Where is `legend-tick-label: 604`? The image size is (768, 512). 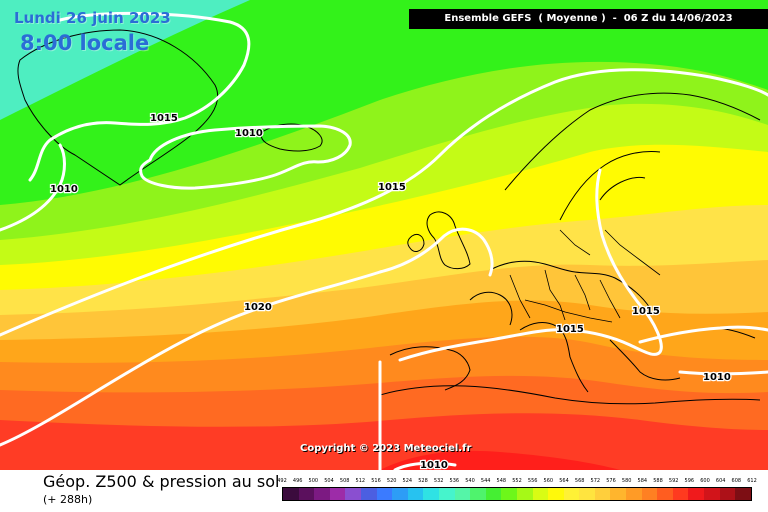
legend-tick-label: 604 is located at coordinates (720, 481).